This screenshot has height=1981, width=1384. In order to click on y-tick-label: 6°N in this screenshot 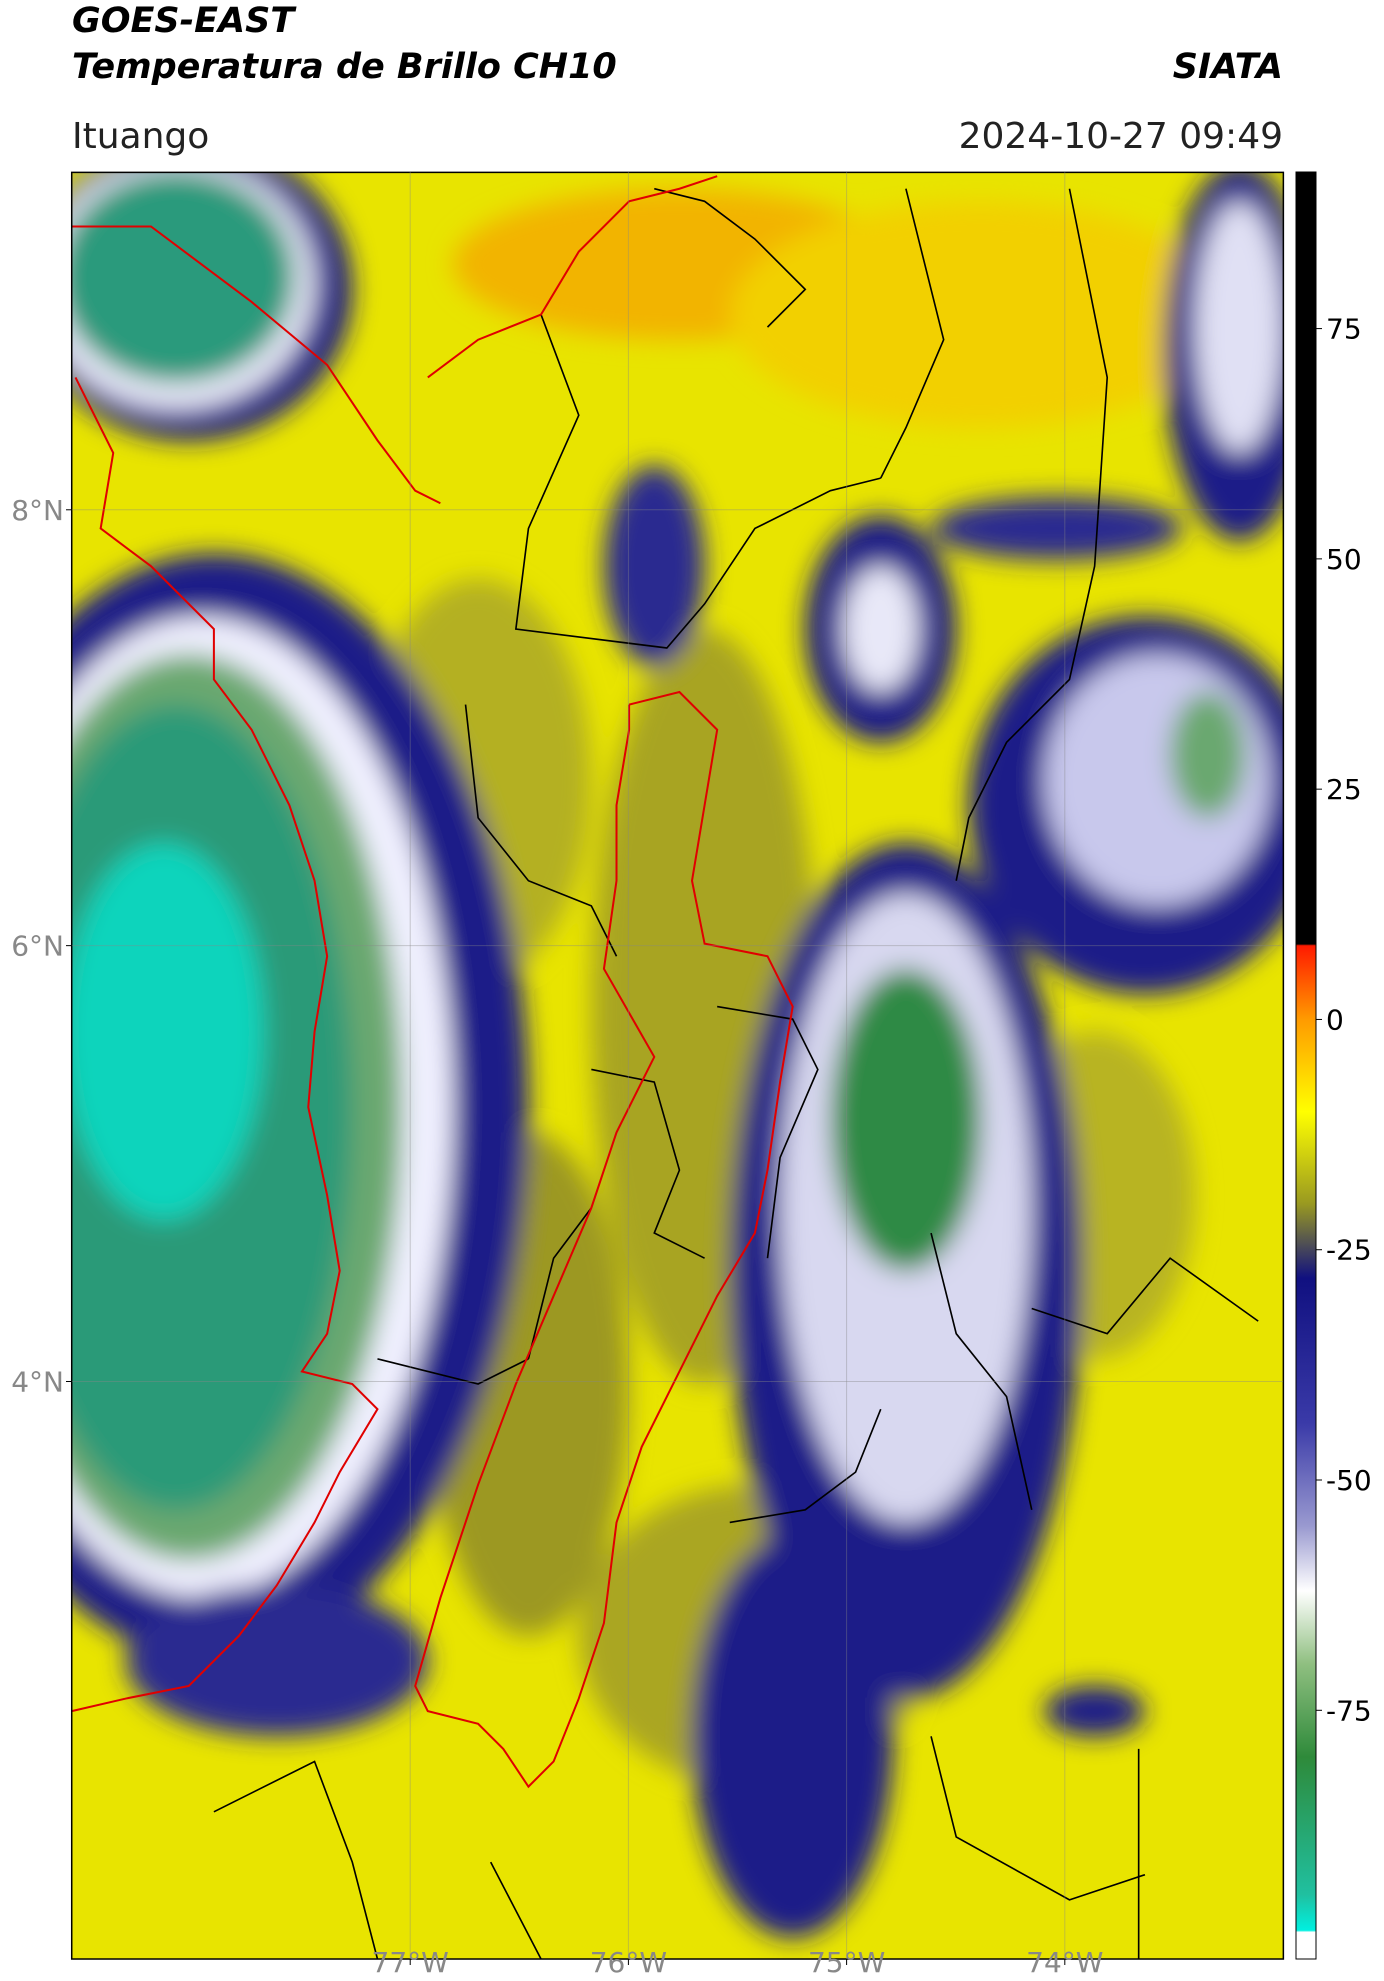, I will do `click(37, 946)`.